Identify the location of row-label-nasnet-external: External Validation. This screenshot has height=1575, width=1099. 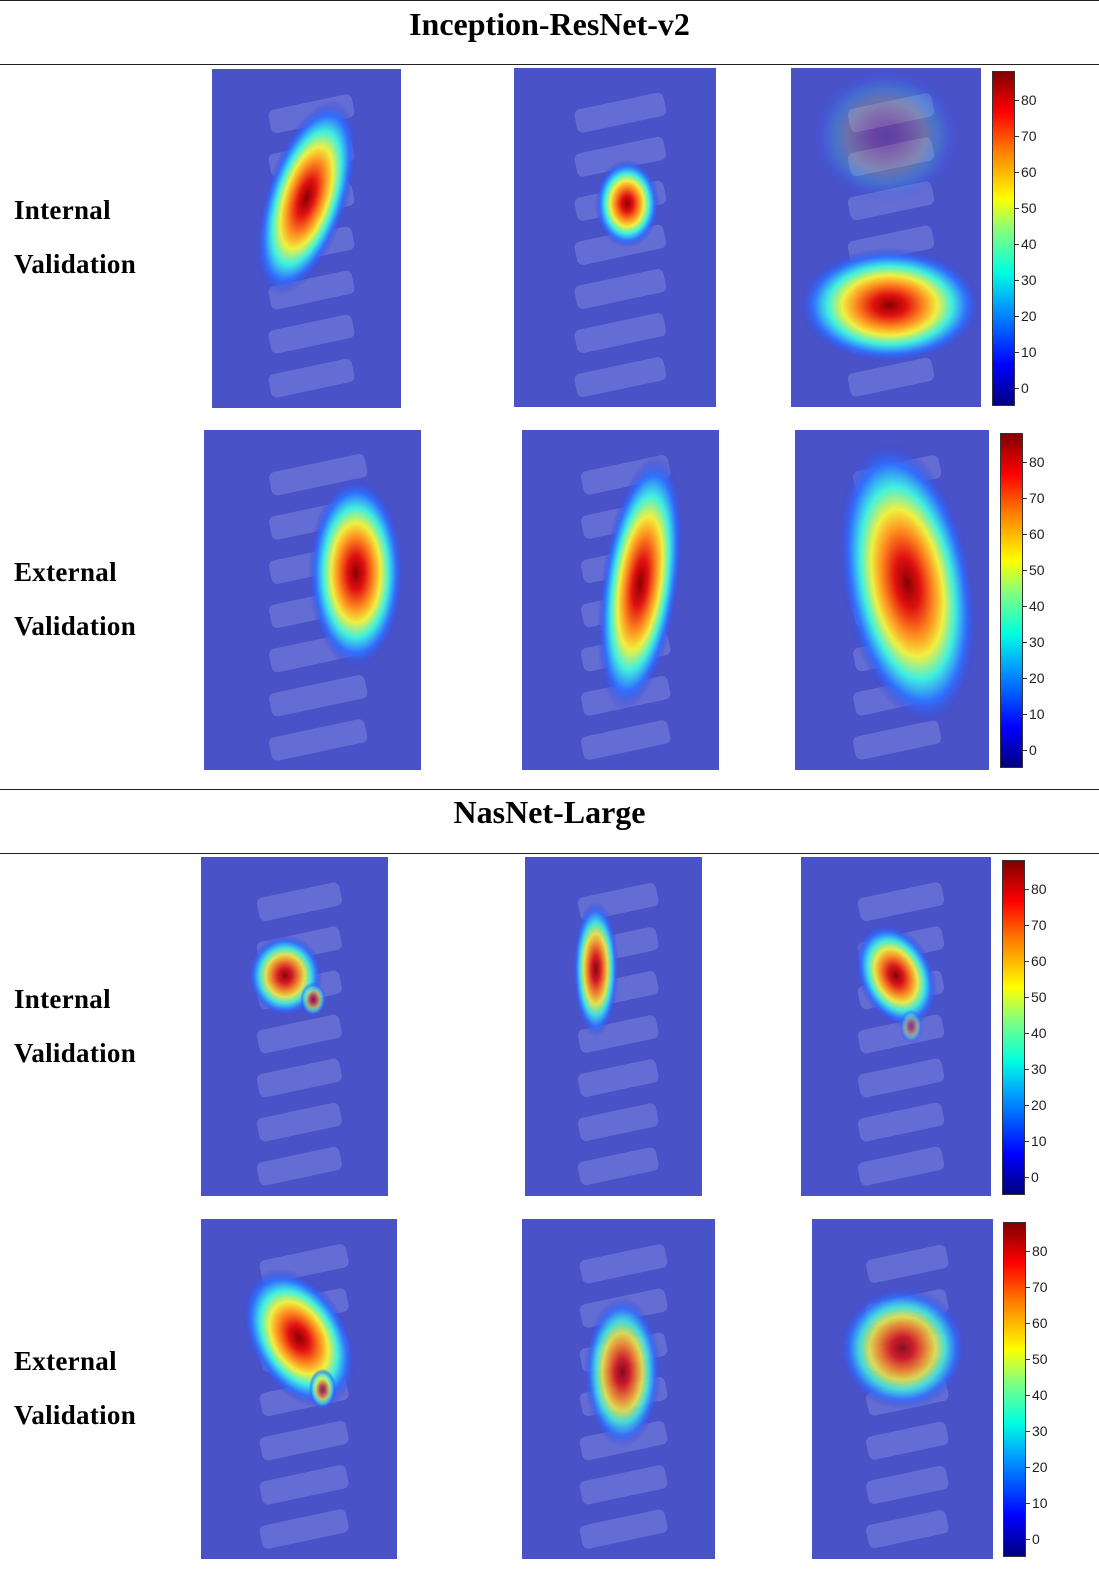
(75, 1388).